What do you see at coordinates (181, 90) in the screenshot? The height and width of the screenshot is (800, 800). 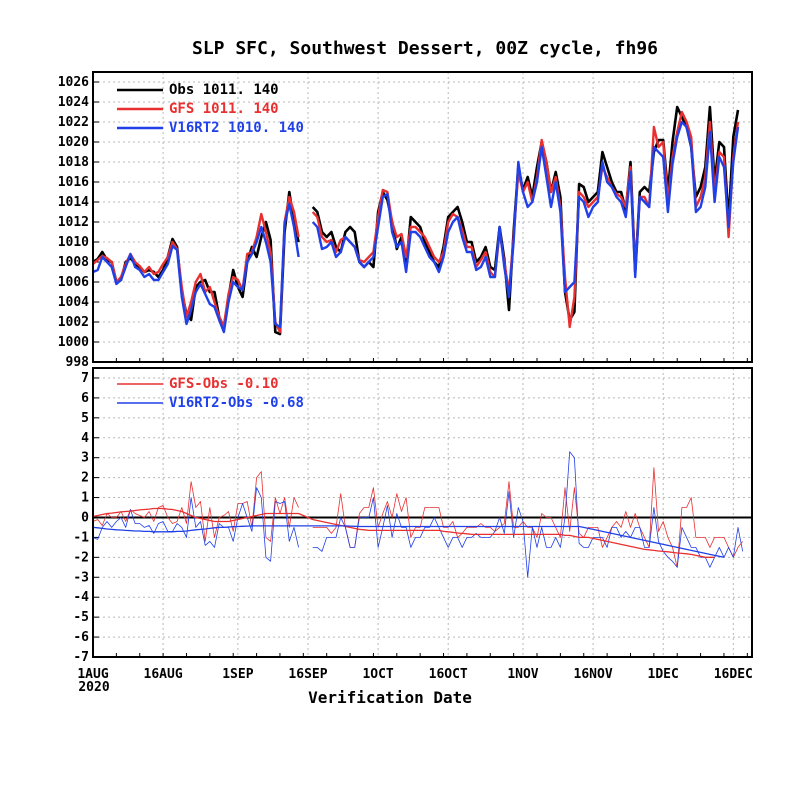 I see `legend-name: Obs` at bounding box center [181, 90].